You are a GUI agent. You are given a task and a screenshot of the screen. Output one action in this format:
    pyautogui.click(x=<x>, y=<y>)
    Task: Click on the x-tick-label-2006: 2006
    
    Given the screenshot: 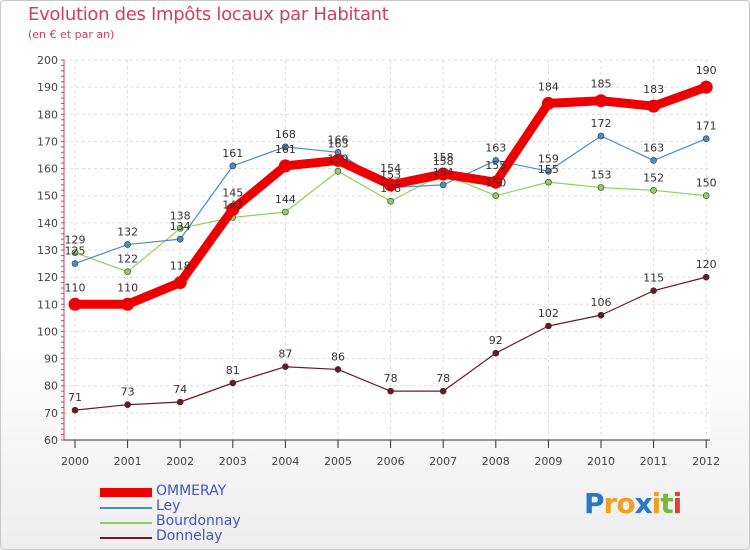 What is the action you would take?
    pyautogui.click(x=391, y=461)
    